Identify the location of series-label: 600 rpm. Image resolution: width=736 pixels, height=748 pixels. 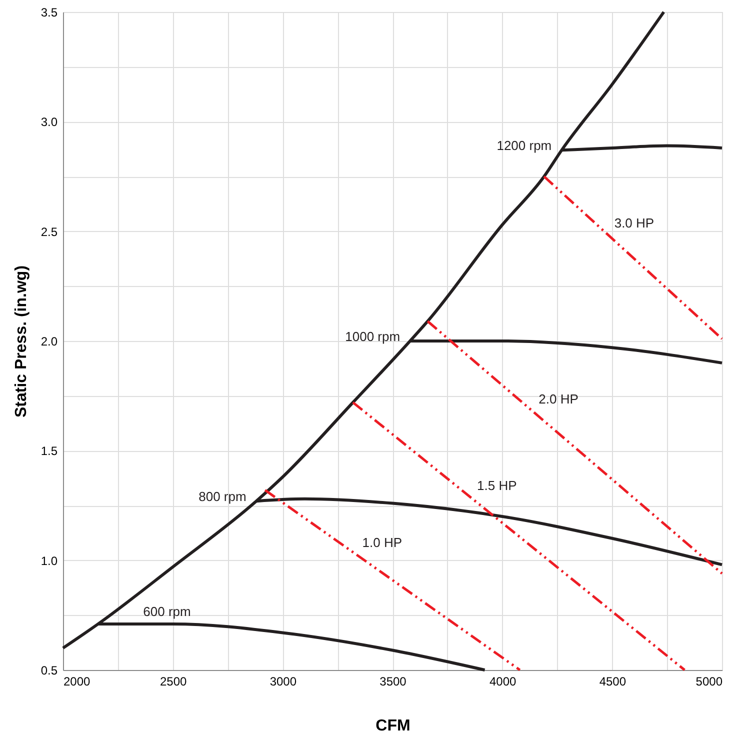
(167, 611).